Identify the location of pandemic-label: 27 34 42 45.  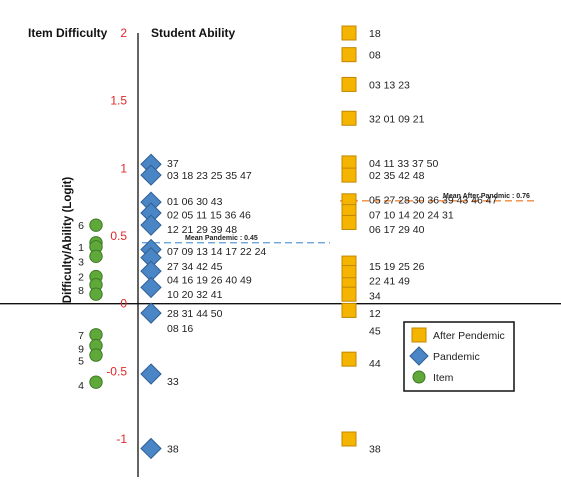
(195, 267).